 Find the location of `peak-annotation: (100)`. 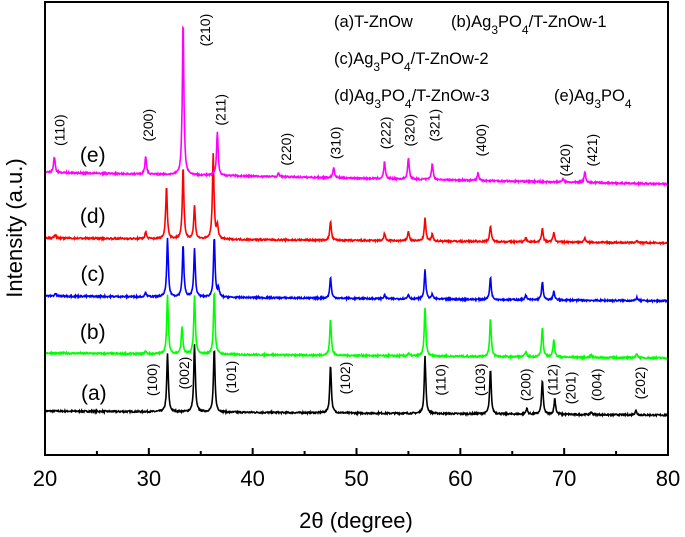

peak-annotation: (100) is located at coordinates (152, 379).